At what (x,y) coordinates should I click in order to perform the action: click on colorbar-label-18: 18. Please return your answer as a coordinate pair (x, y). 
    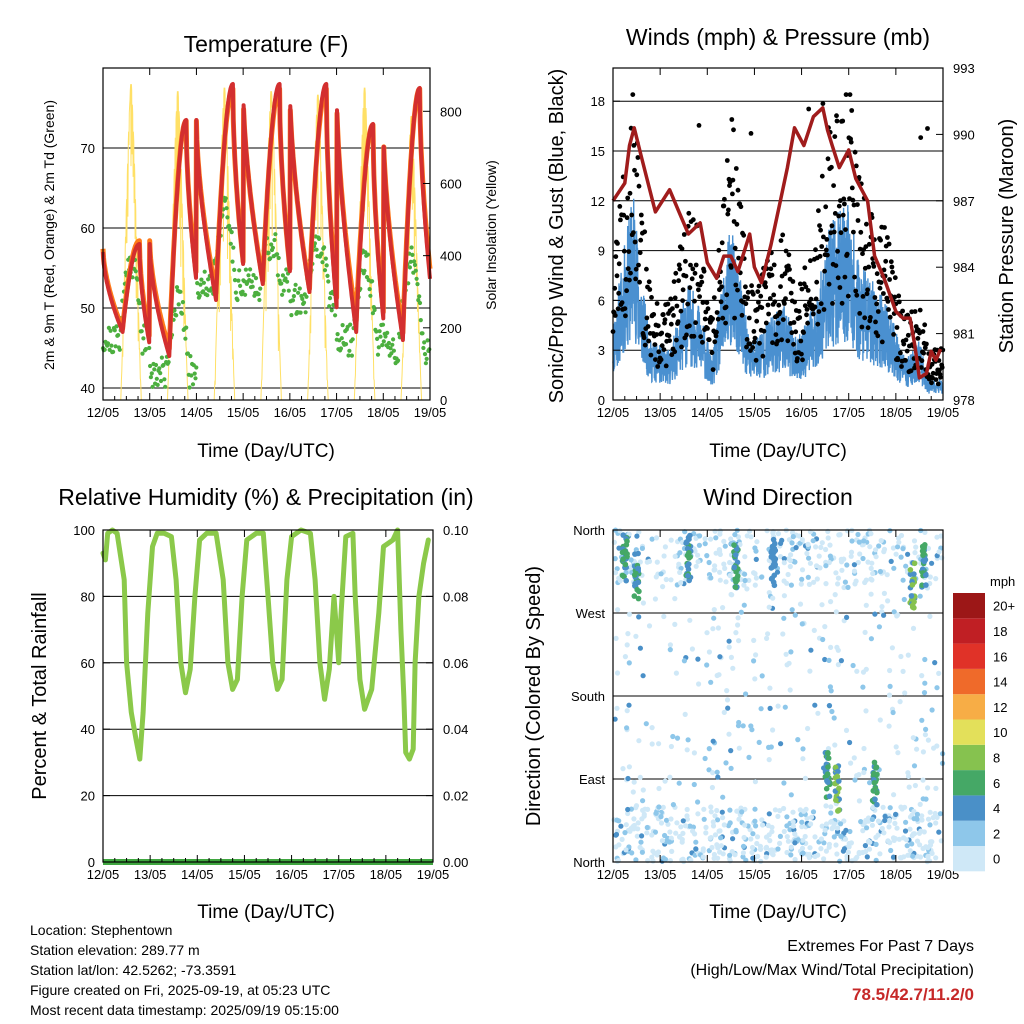
    Looking at the image, I should click on (1000, 631).